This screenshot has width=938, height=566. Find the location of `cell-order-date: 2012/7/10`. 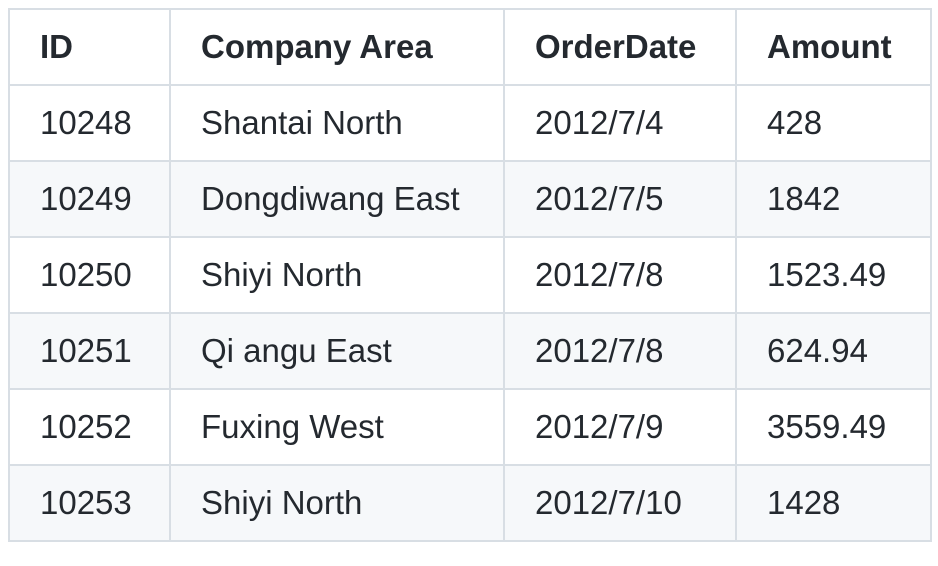

cell-order-date: 2012/7/10 is located at coordinates (620, 503).